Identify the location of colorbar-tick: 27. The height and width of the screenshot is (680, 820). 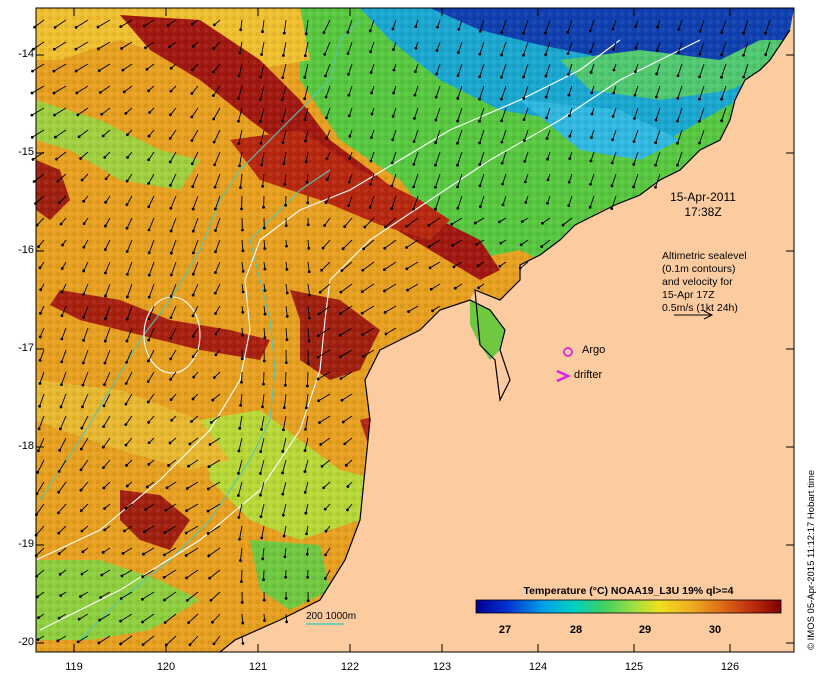
(505, 630).